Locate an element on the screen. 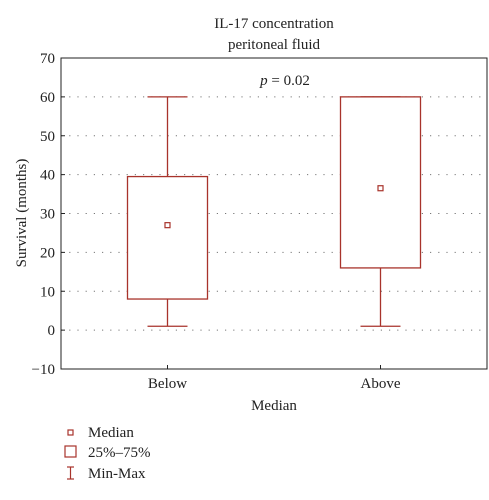  x-axis-label: Median is located at coordinates (274, 406).